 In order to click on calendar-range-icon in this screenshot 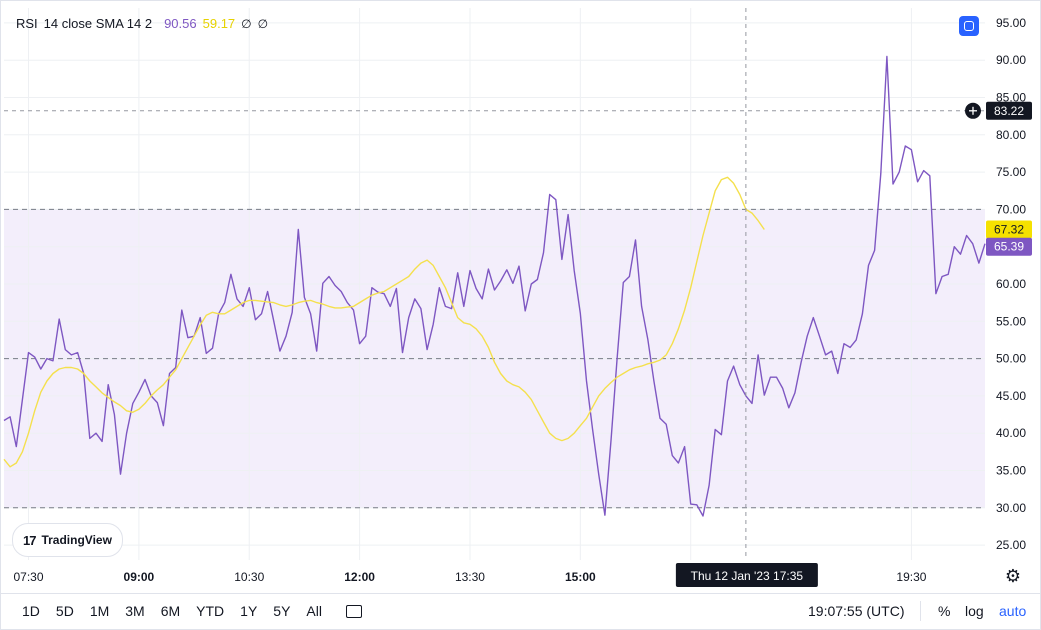, I will do `click(354, 610)`.